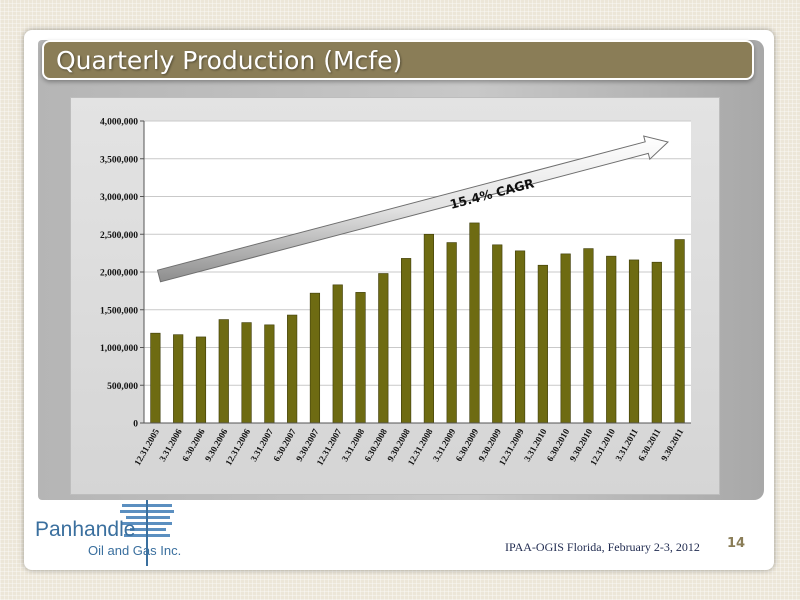 This screenshot has width=800, height=600. I want to click on bar-9.30.2008, so click(406, 341).